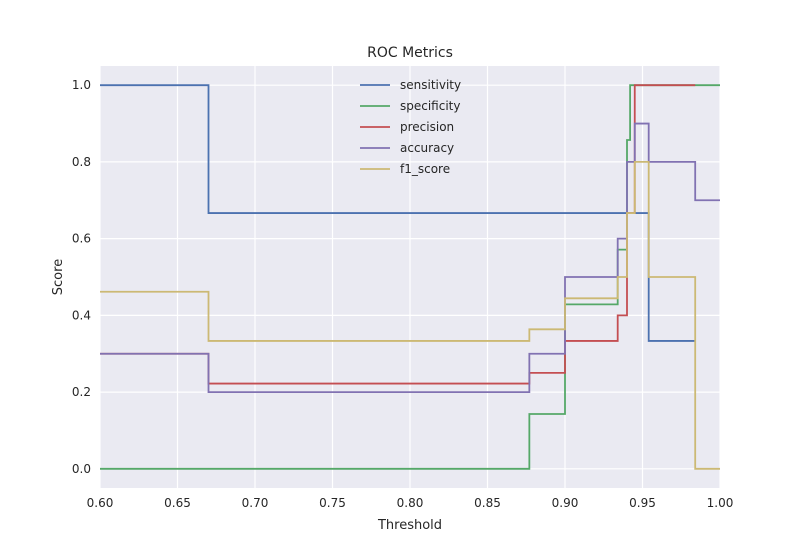  I want to click on y-tick-label: 1.0, so click(81, 85).